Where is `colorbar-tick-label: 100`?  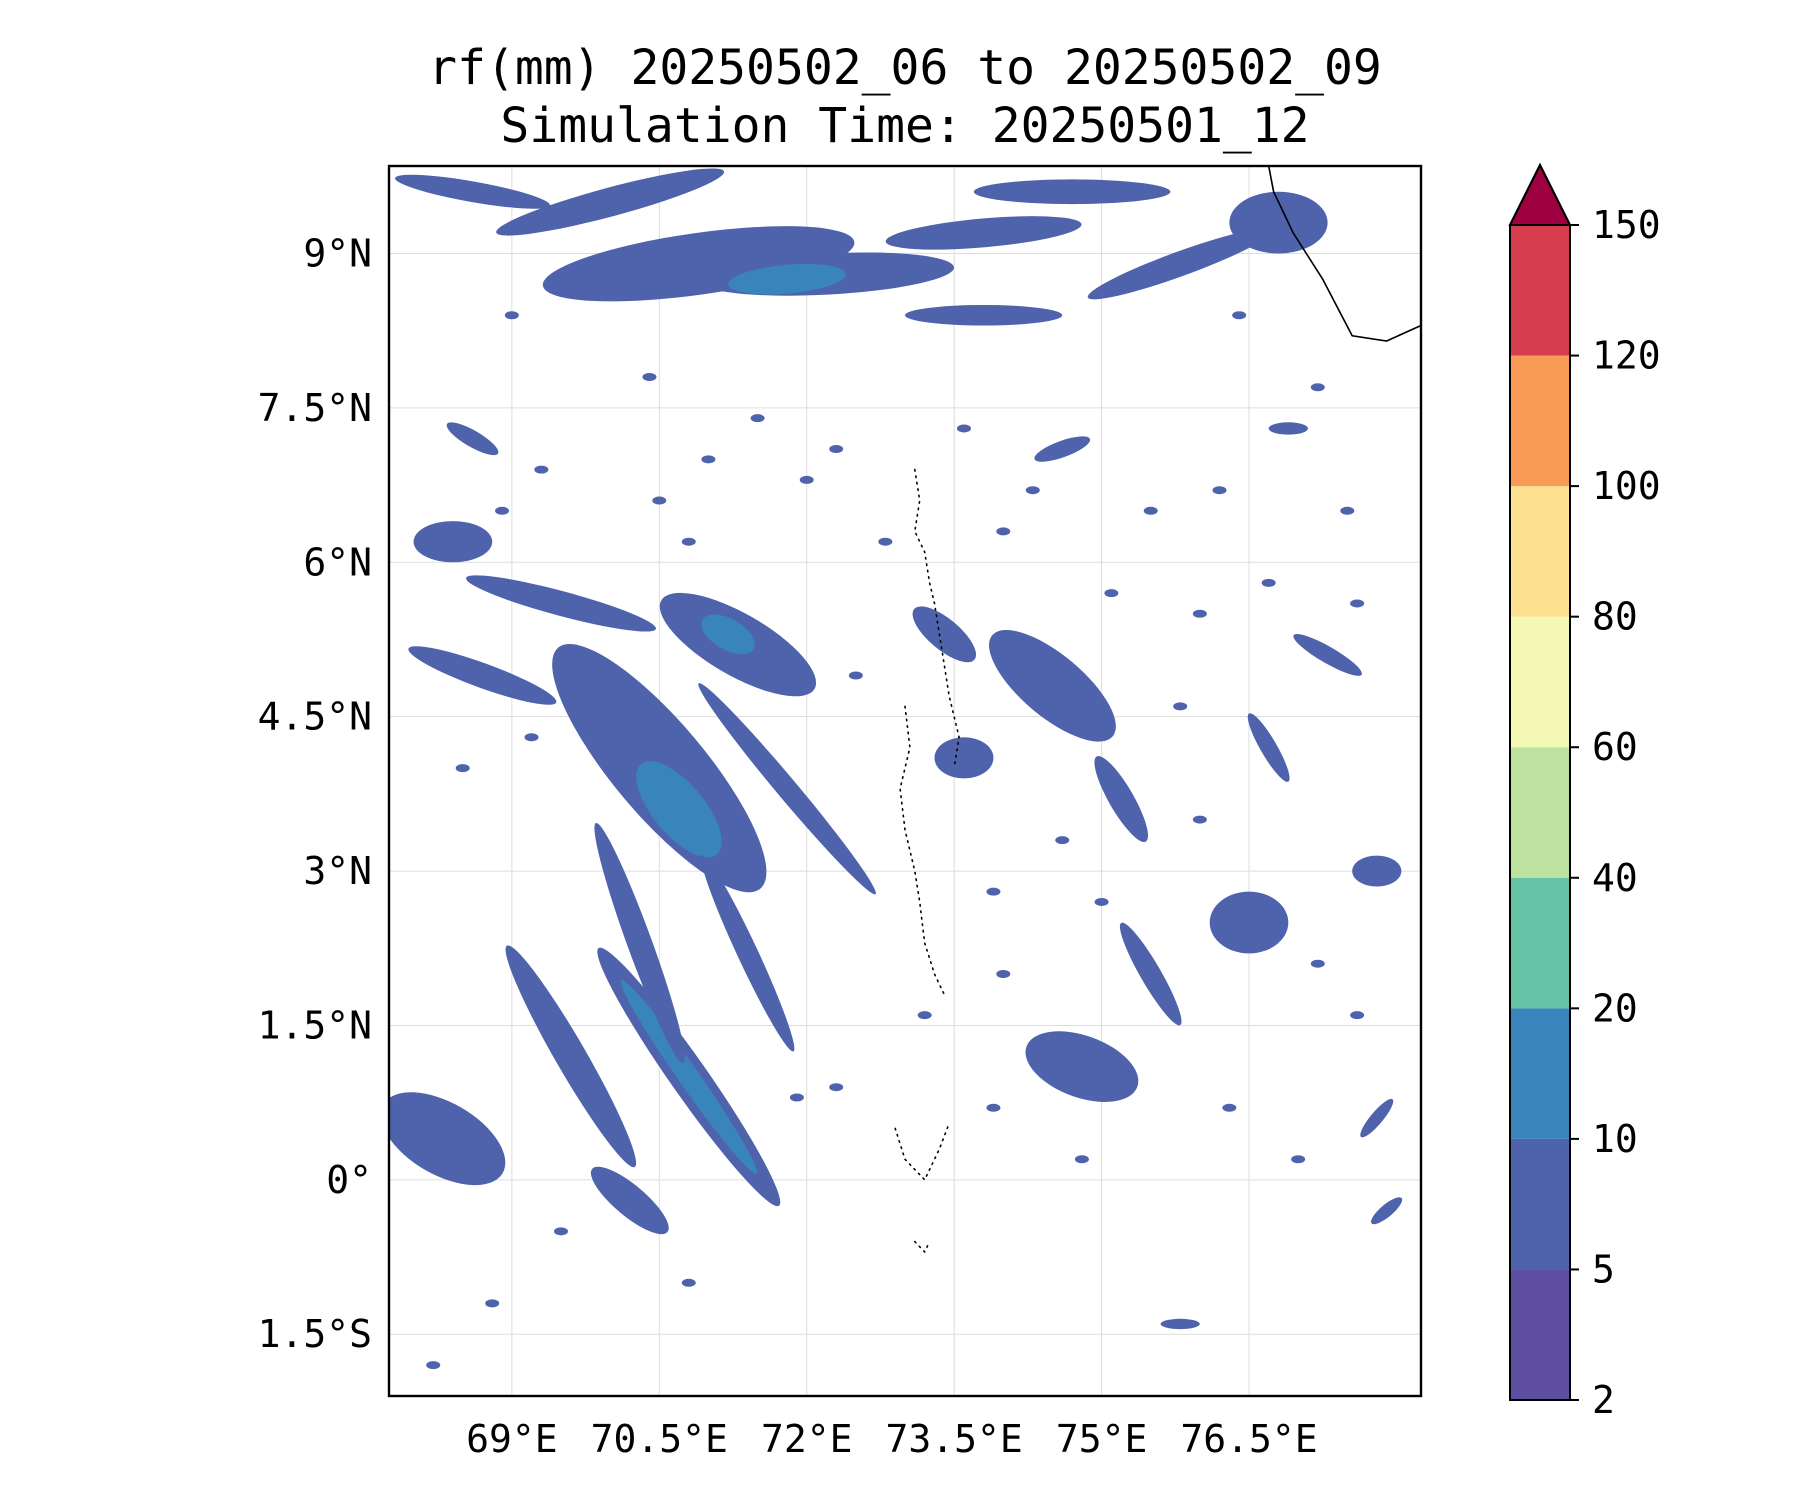
colorbar-tick-label: 100 is located at coordinates (1626, 486).